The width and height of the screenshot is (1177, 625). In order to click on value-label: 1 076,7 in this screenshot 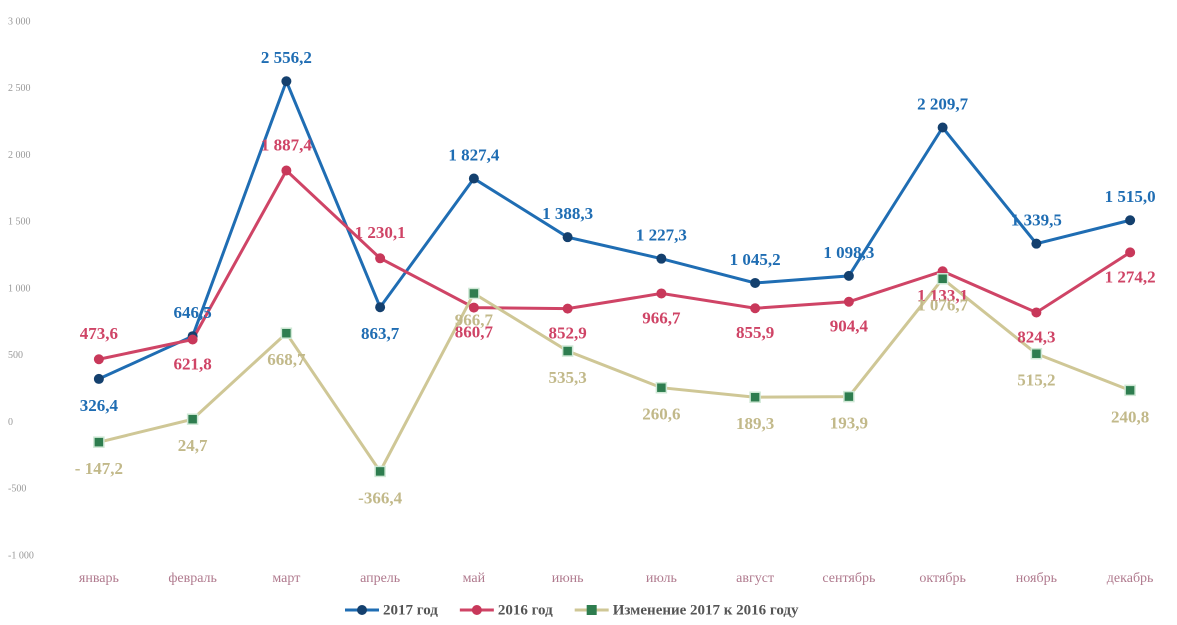, I will do `click(943, 305)`.